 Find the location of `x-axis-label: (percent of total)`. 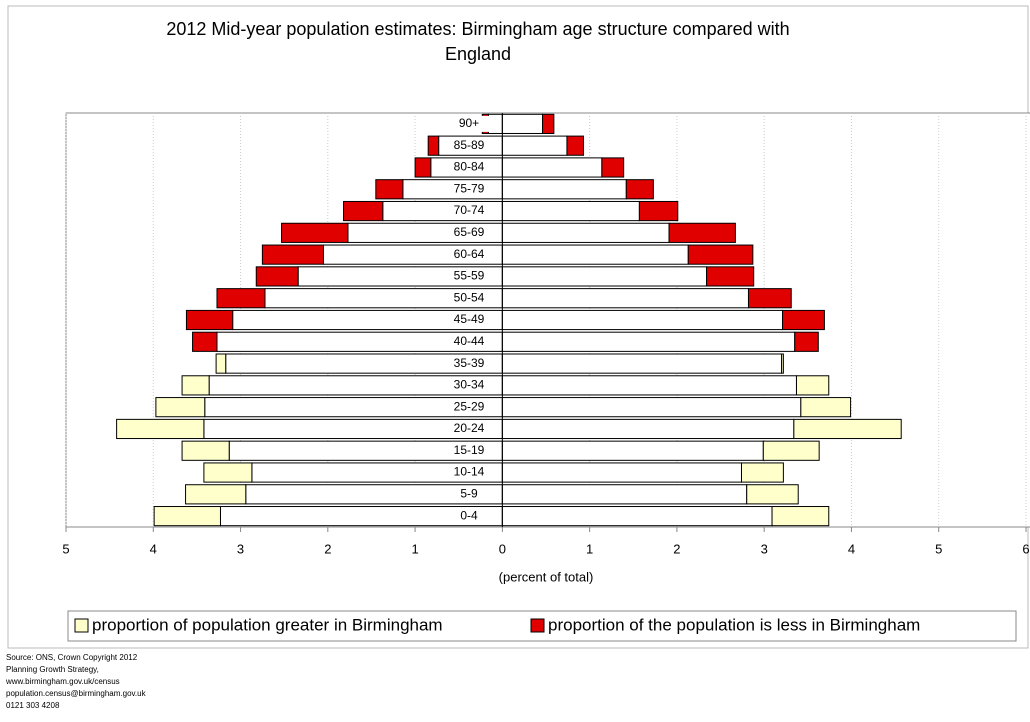

x-axis-label: (percent of total) is located at coordinates (546, 576).